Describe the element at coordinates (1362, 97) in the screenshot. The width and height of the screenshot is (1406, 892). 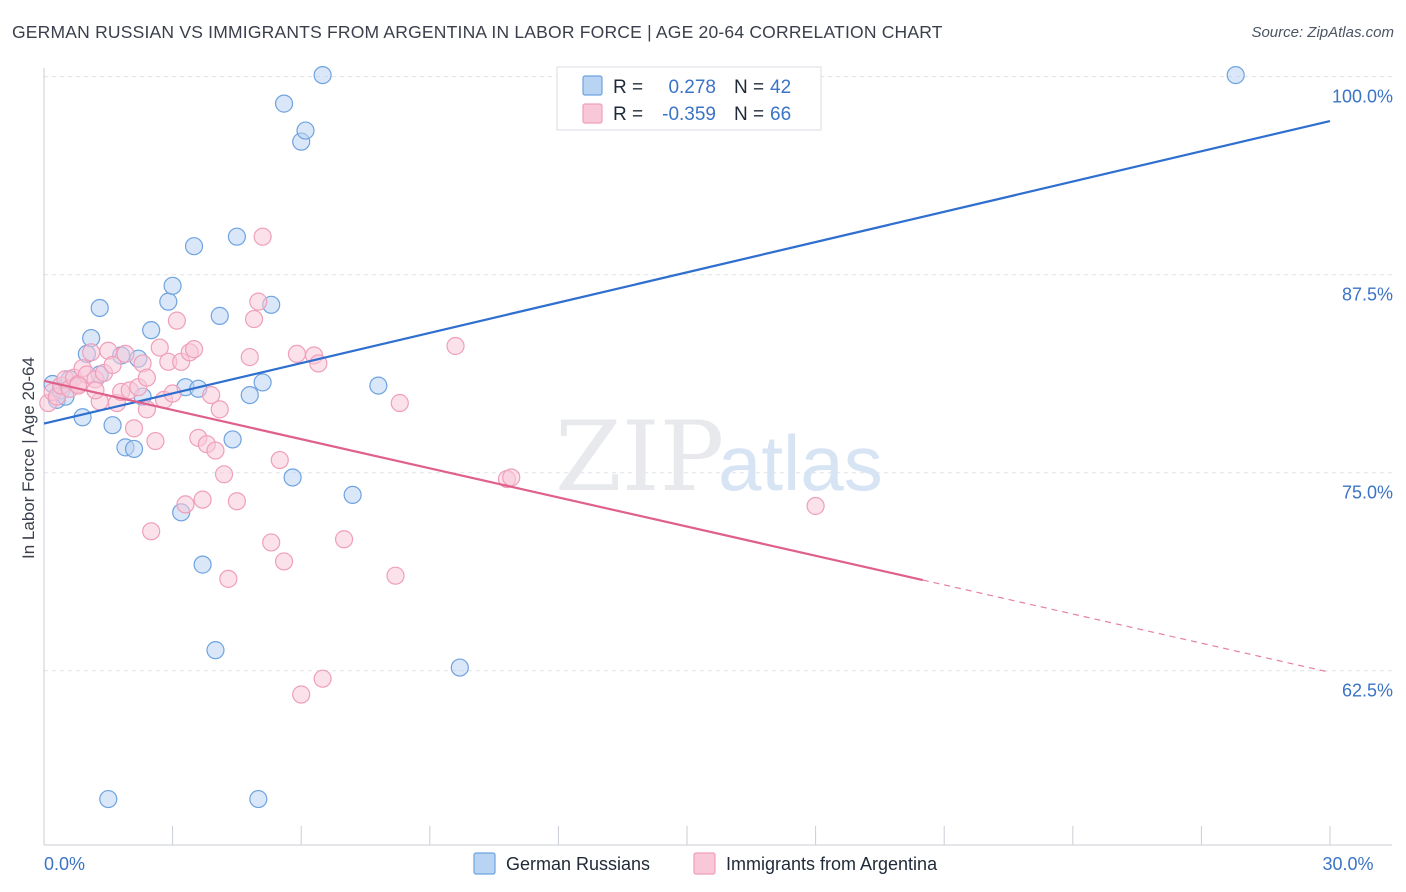
I see `y-tick-label: 100.0%` at that location.